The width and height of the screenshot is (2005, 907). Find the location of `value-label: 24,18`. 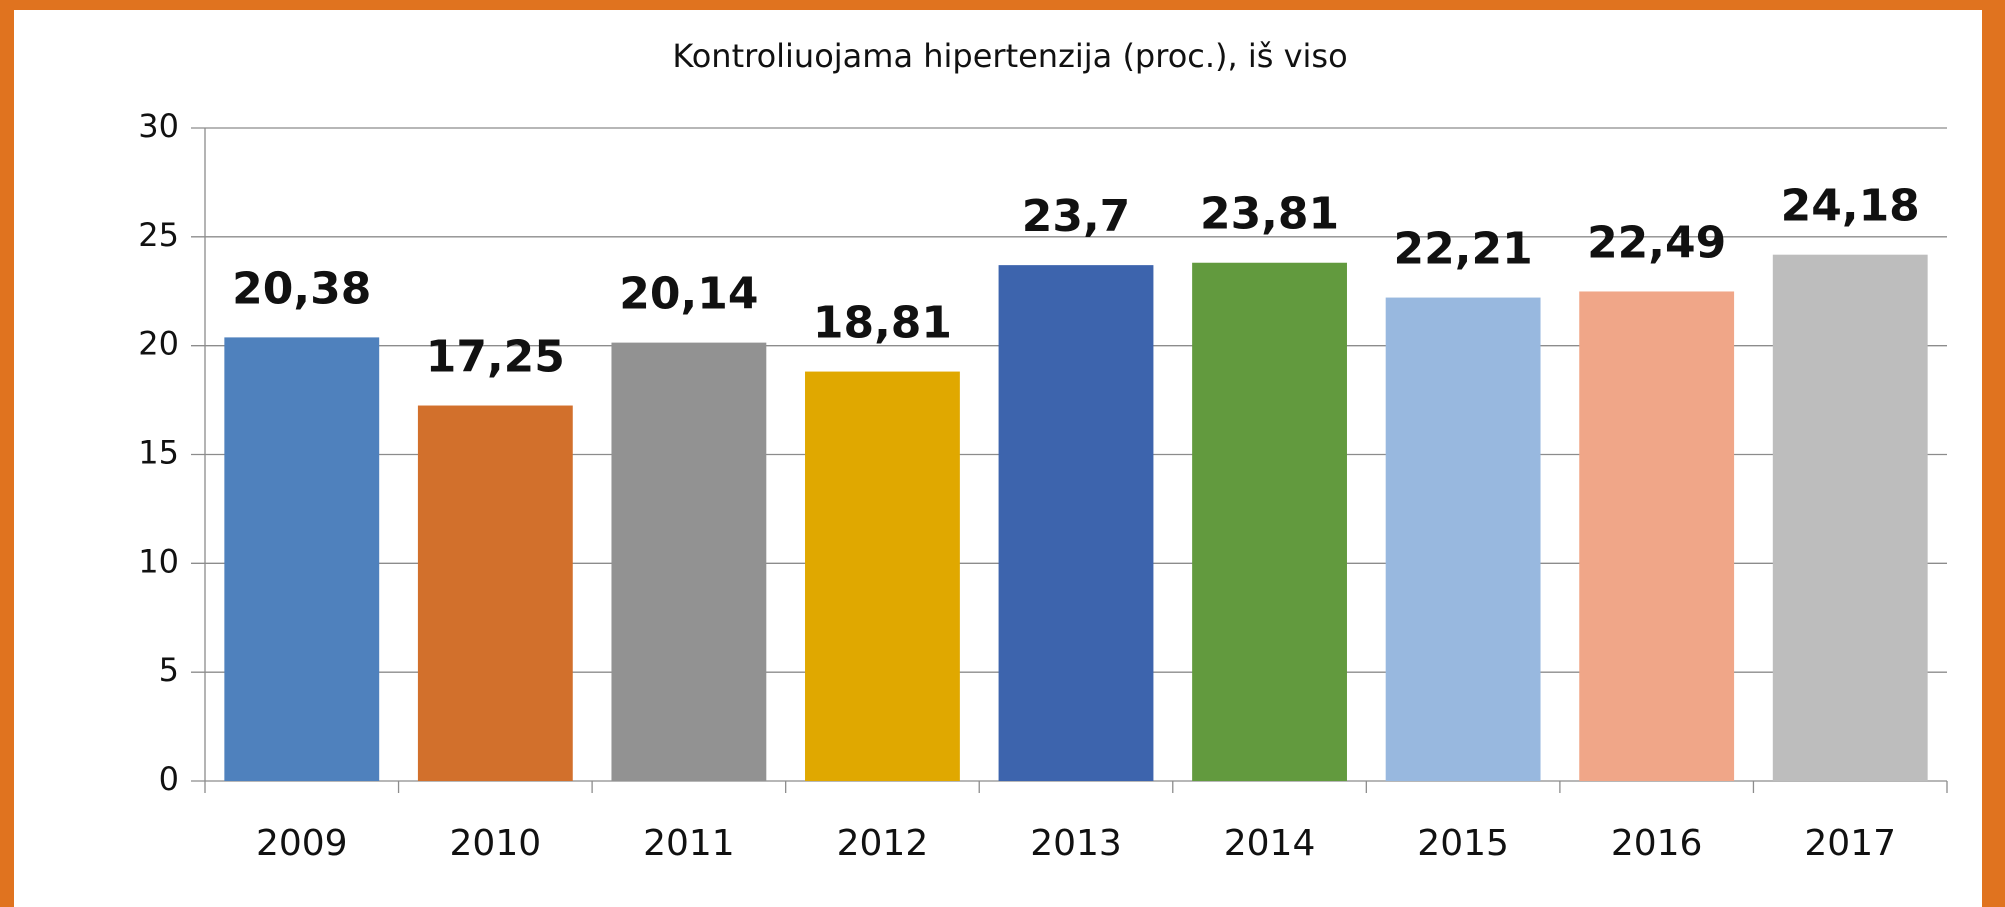

value-label: 24,18 is located at coordinates (1850, 206).